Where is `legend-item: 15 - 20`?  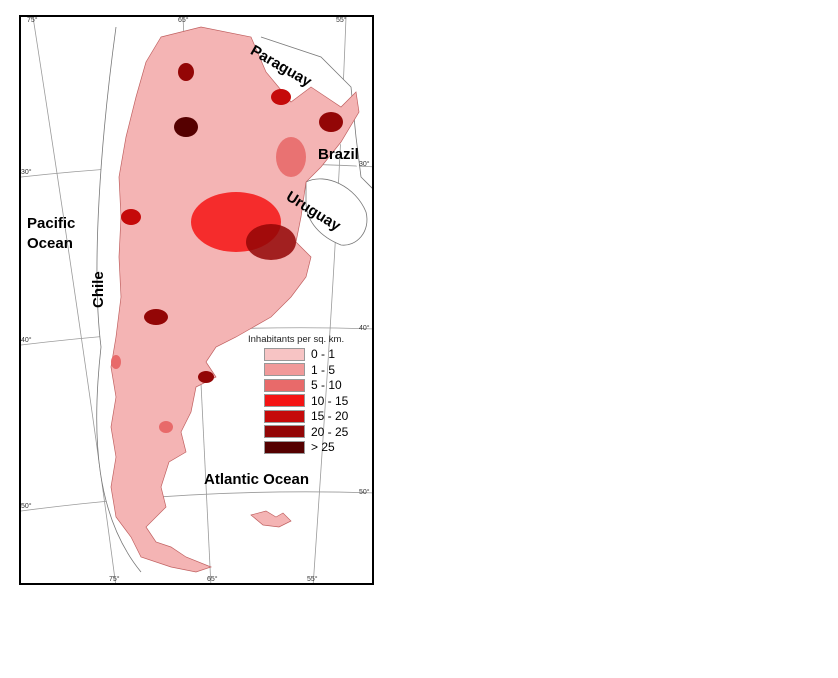
legend-item: 15 - 20 is located at coordinates (306, 416).